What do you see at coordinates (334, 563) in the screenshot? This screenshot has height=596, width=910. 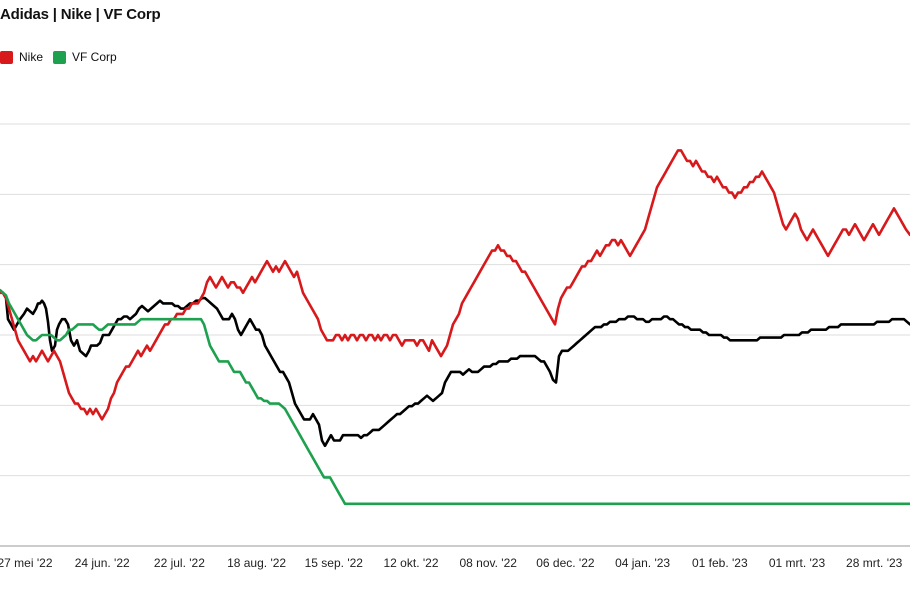 I see `x-tick-label: 15 sep. '22` at bounding box center [334, 563].